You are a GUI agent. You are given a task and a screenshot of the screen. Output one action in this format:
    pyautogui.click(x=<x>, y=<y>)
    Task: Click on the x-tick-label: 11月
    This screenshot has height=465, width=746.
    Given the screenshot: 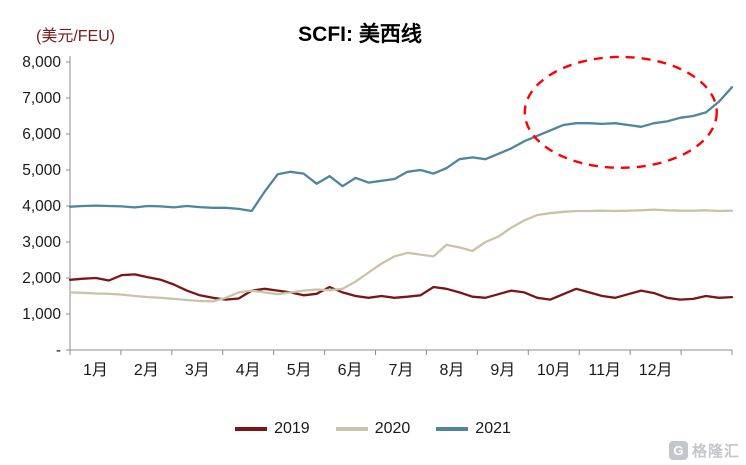 What is the action you would take?
    pyautogui.click(x=604, y=370)
    